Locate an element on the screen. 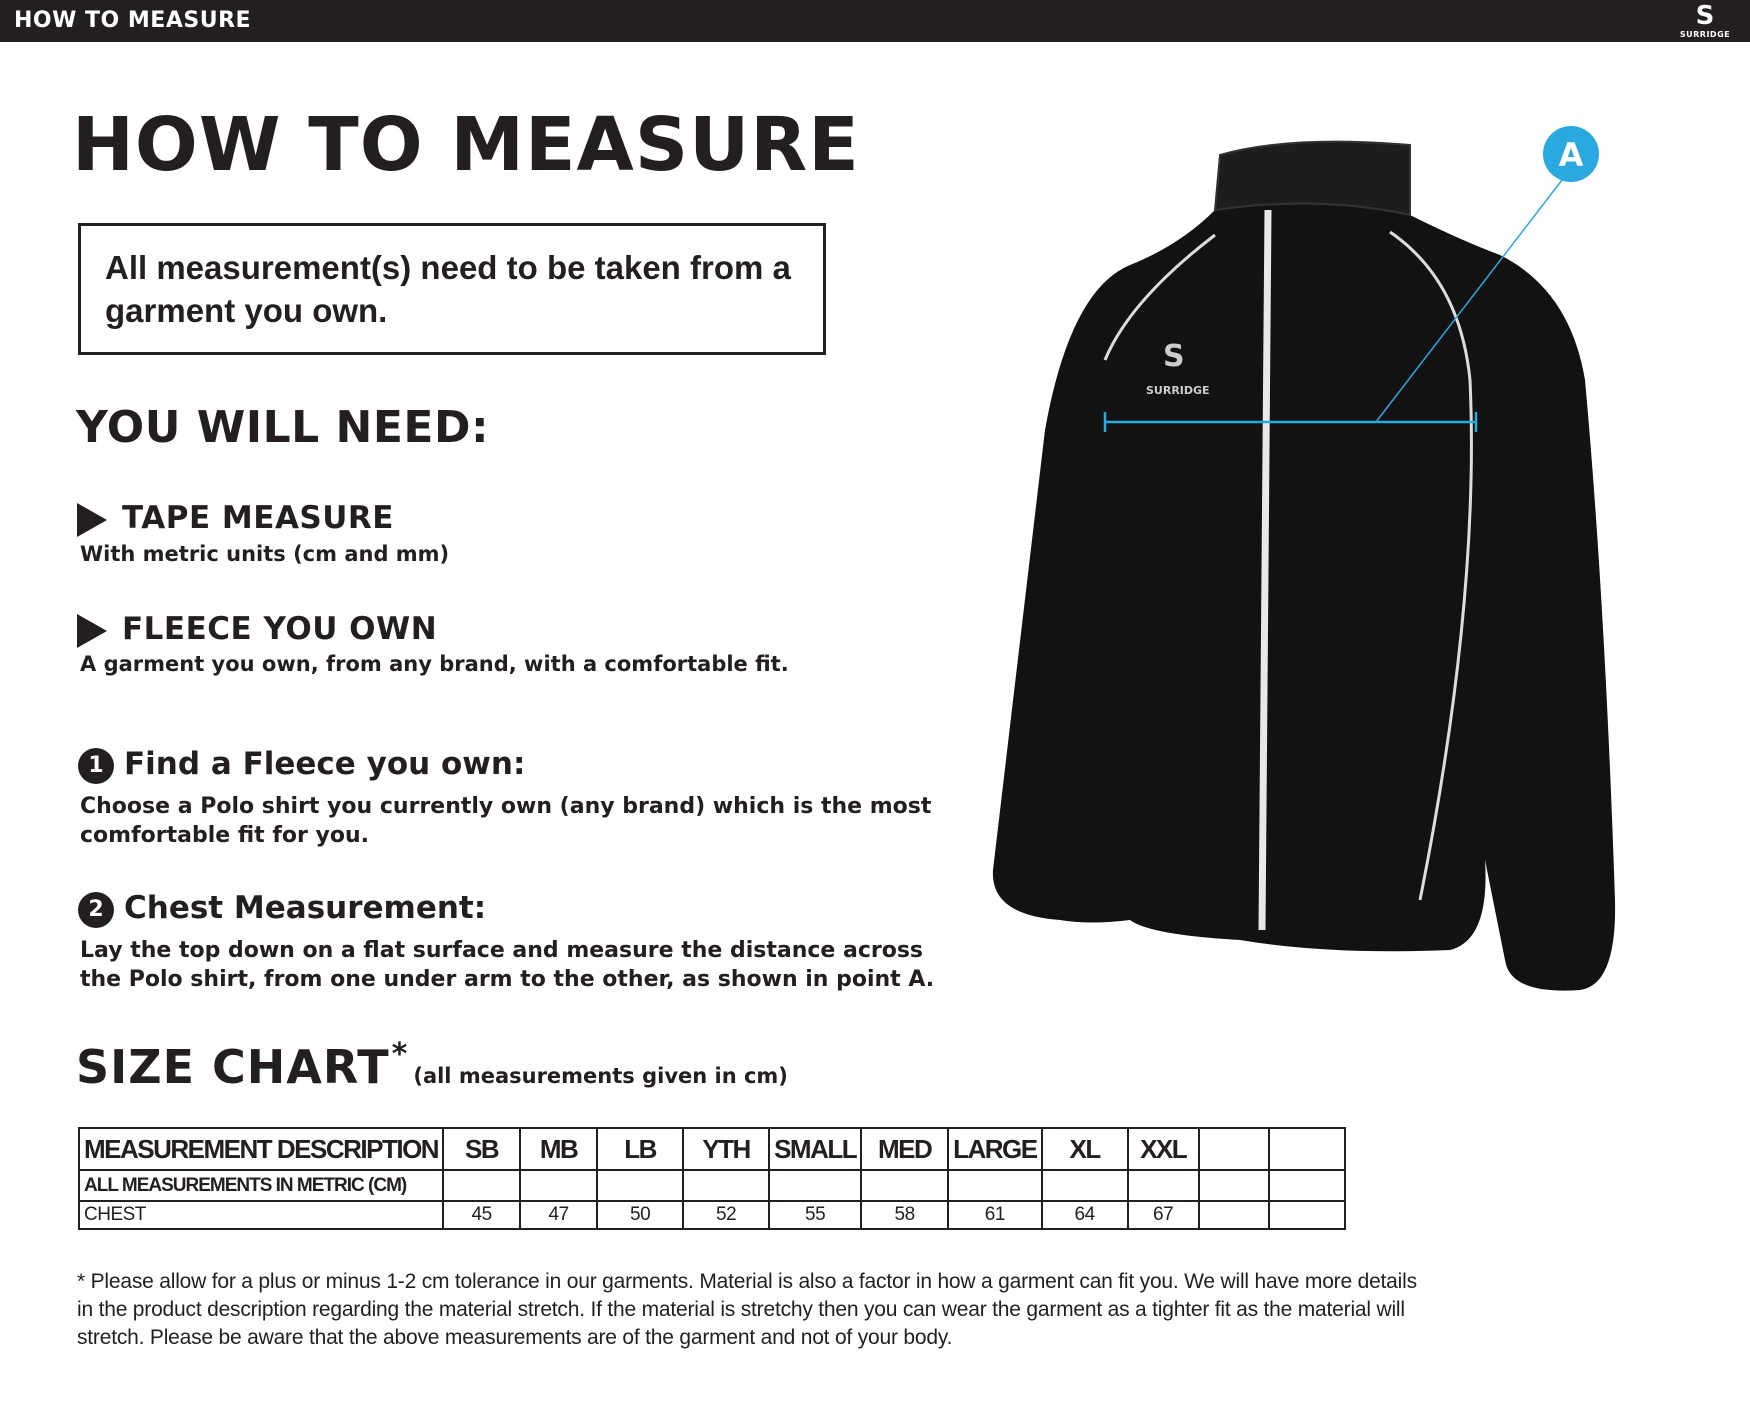 The height and width of the screenshot is (1426, 1750). point-a-marker is located at coordinates (1571, 154).